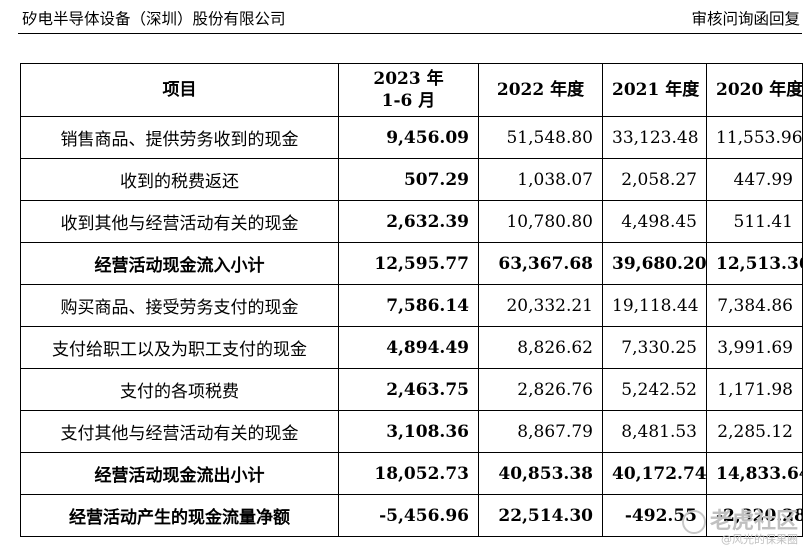 This screenshot has width=812, height=555. Describe the element at coordinates (754, 305) in the screenshot. I see `cell-2020: 7,384.86` at that location.